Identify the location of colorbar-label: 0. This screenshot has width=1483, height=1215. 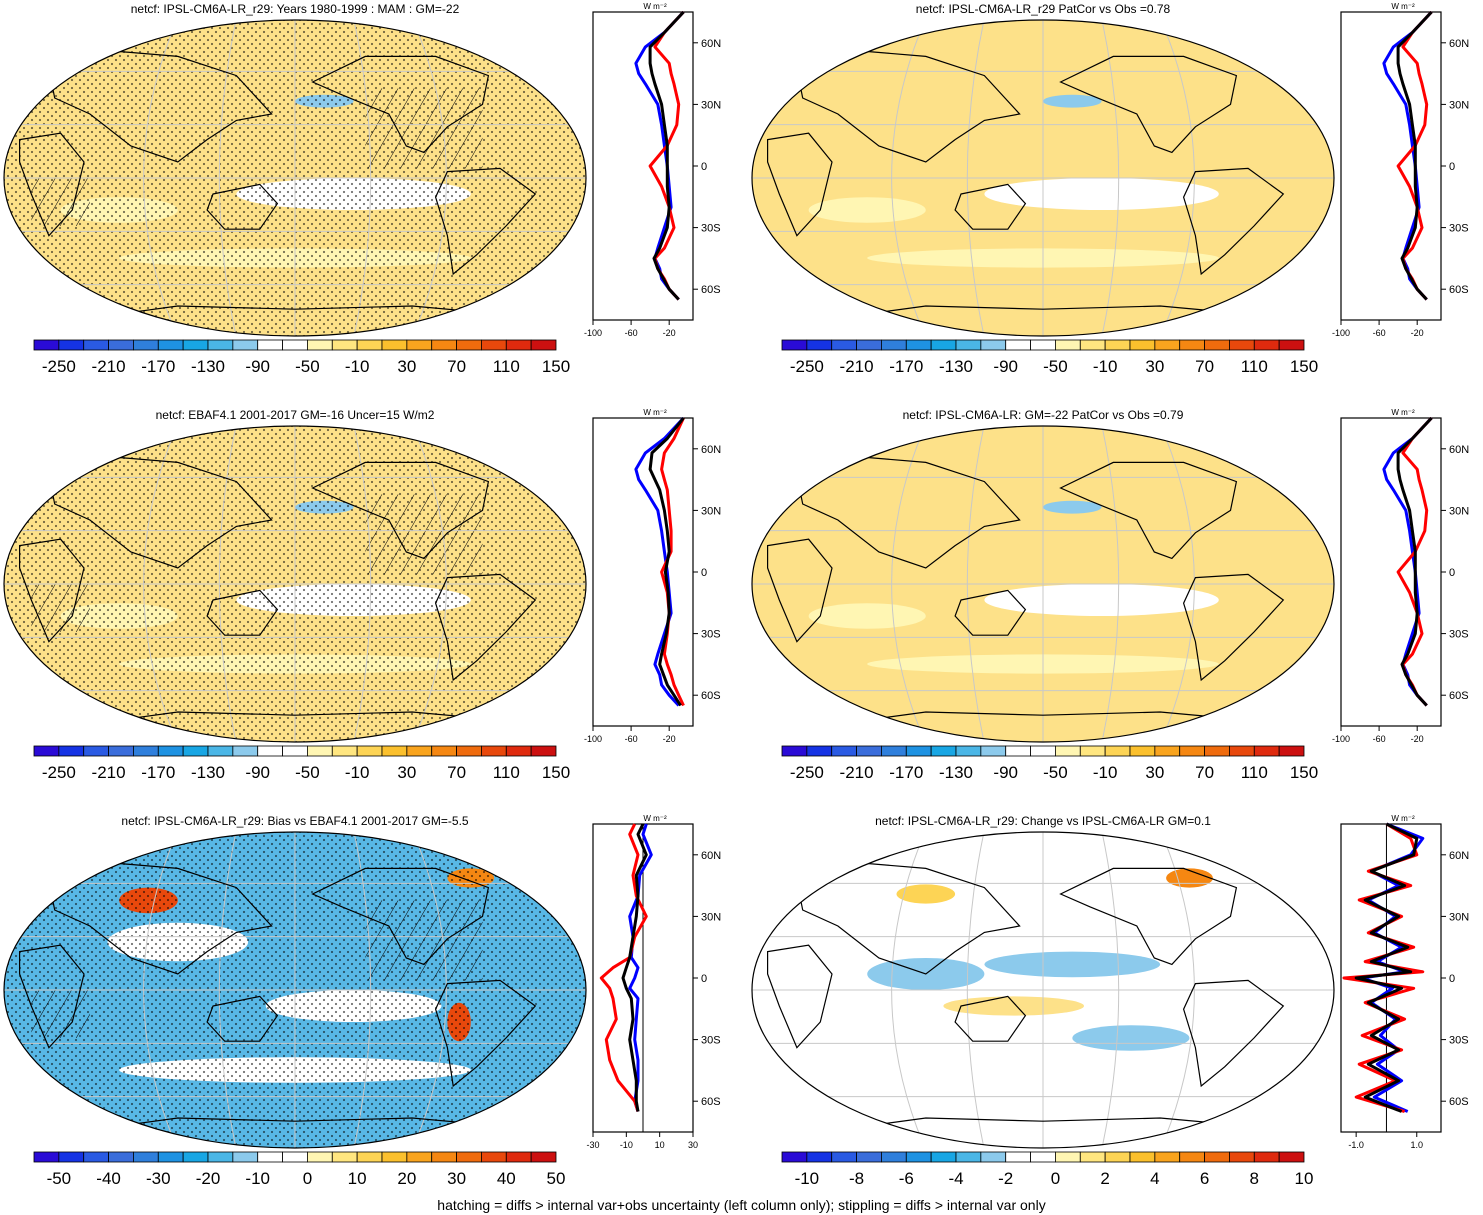
(1055, 1178).